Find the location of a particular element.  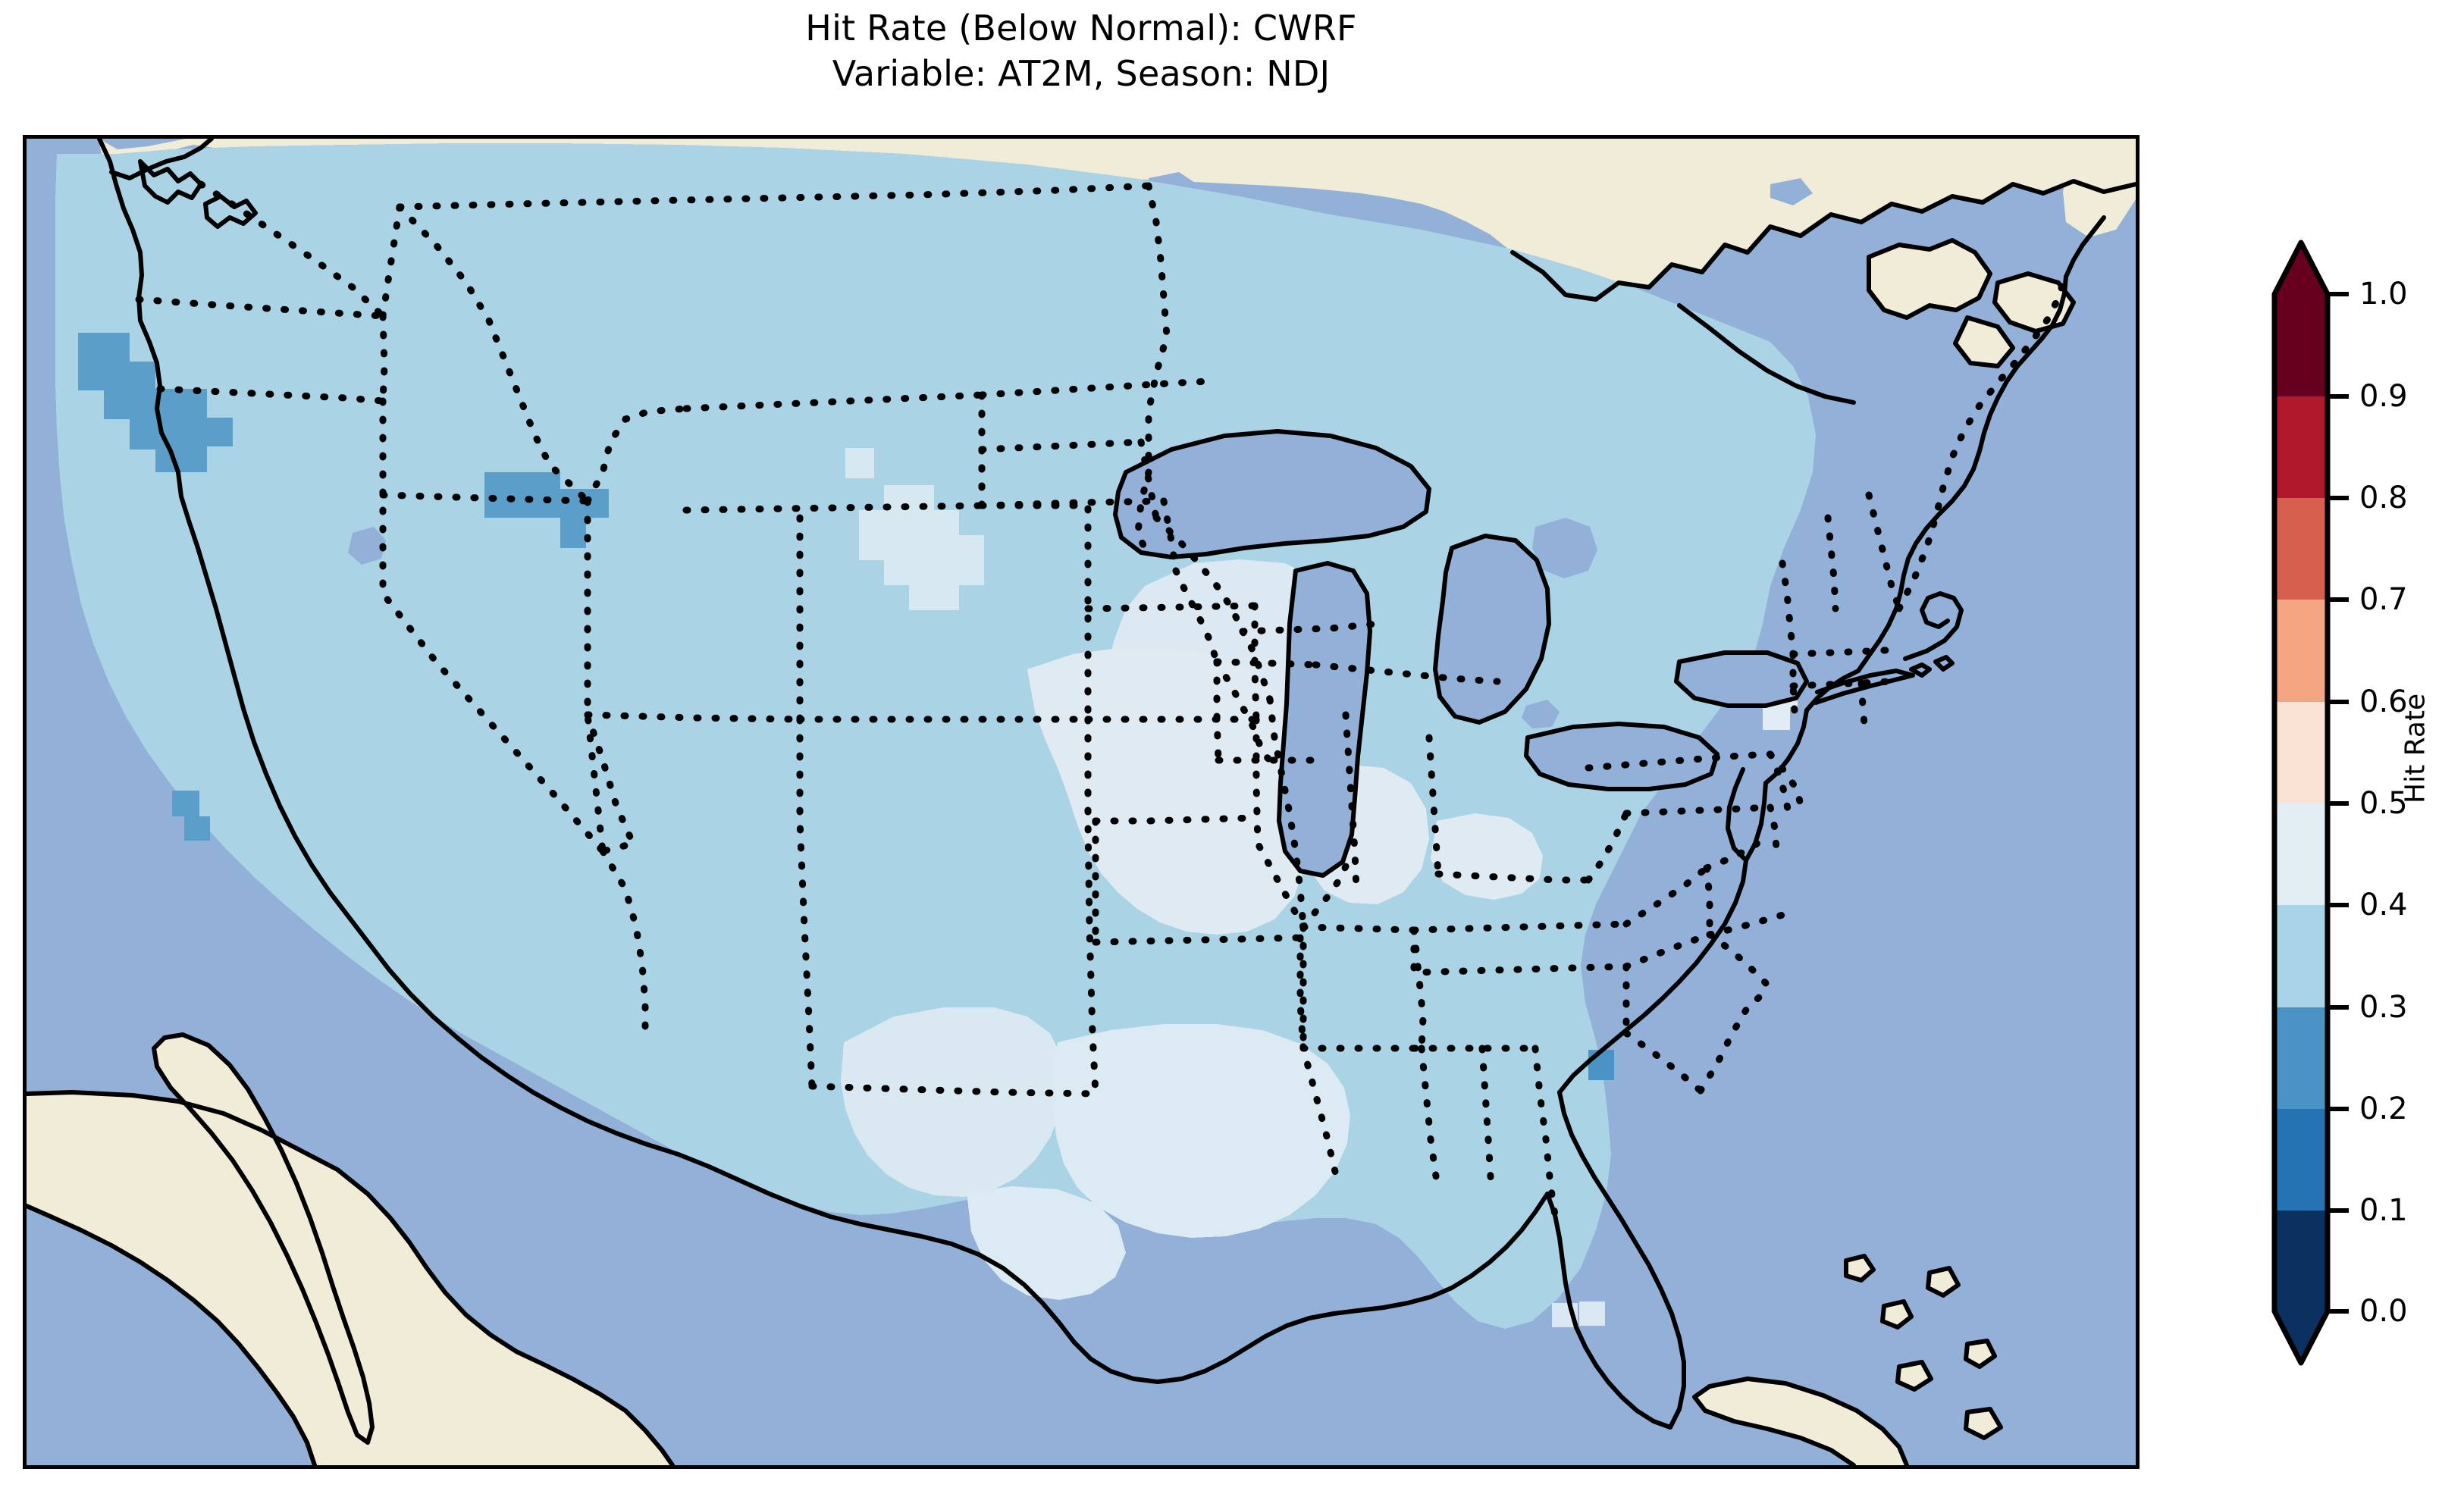

cb-band-0.7-0.8 is located at coordinates (2301, 549).